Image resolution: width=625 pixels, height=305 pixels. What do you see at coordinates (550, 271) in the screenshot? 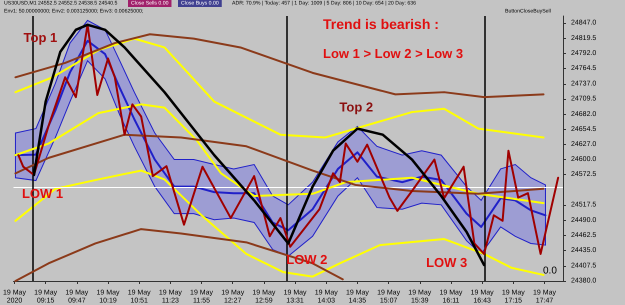
I see `annotation: 0.0` at bounding box center [550, 271].